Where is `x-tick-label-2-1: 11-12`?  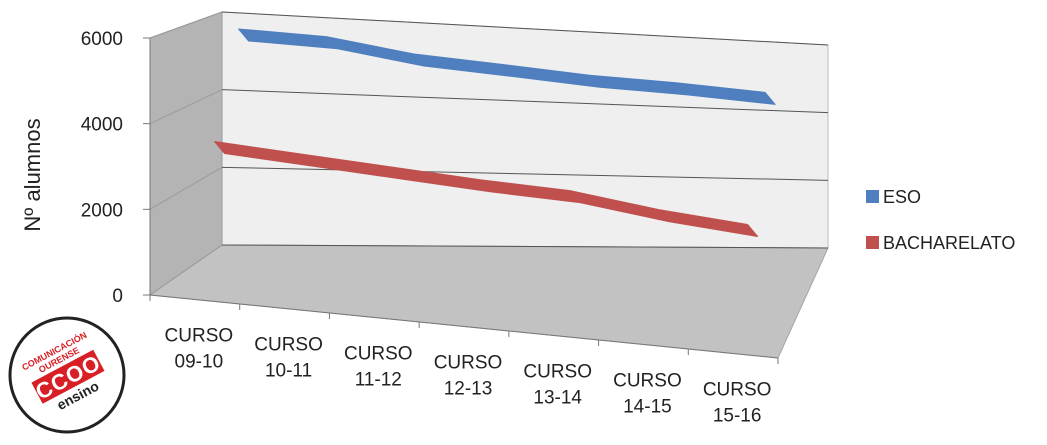 x-tick-label-2-1: 11-12 is located at coordinates (378, 380).